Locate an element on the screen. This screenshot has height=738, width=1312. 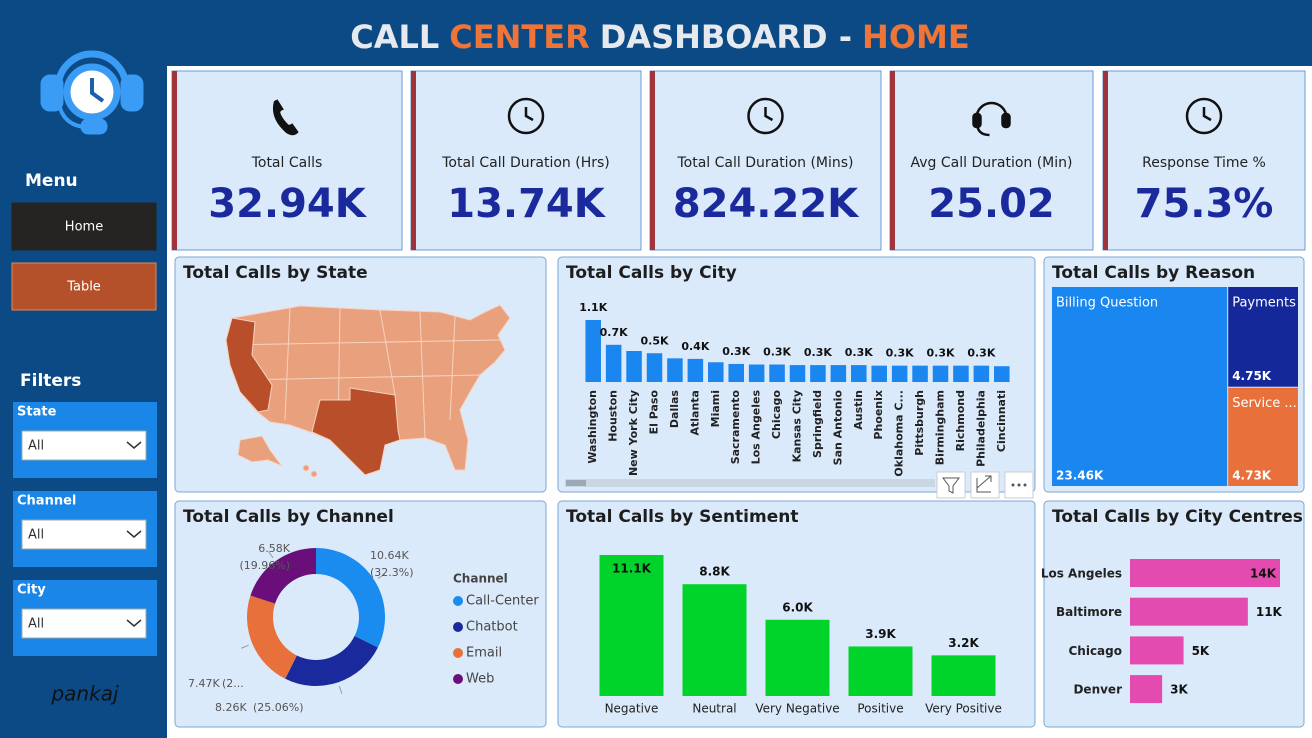
data-label: 0.7K is located at coordinates (614, 332).